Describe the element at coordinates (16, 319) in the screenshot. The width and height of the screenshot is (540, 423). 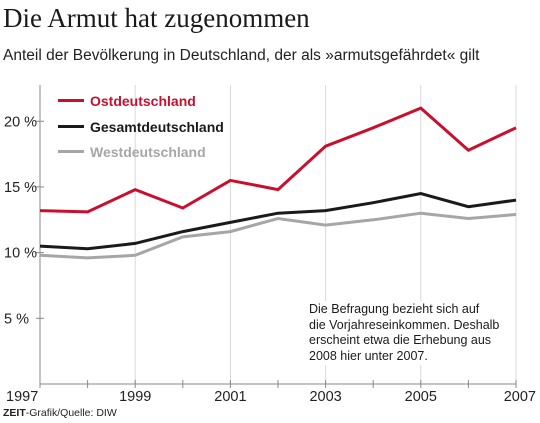
I see `y-tick-label: 5 %` at that location.